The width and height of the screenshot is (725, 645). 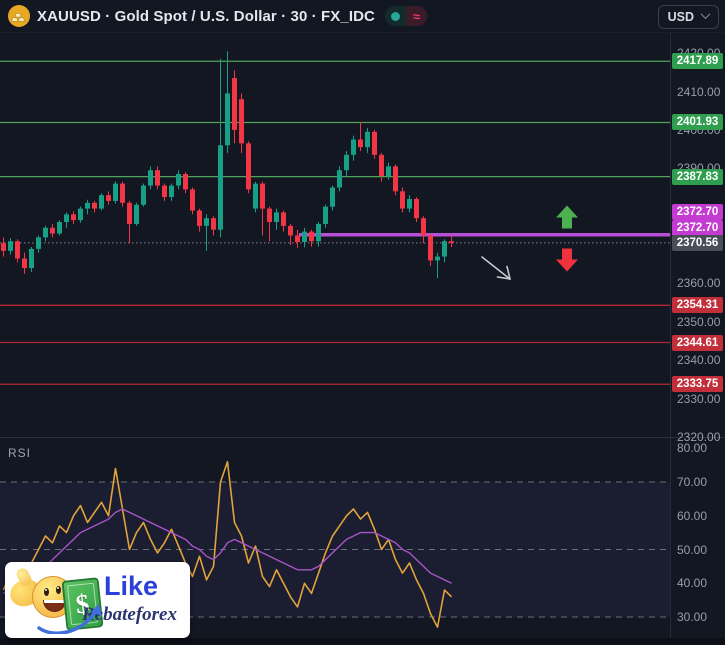 I want to click on rsi-ma-line, so click(x=227, y=551).